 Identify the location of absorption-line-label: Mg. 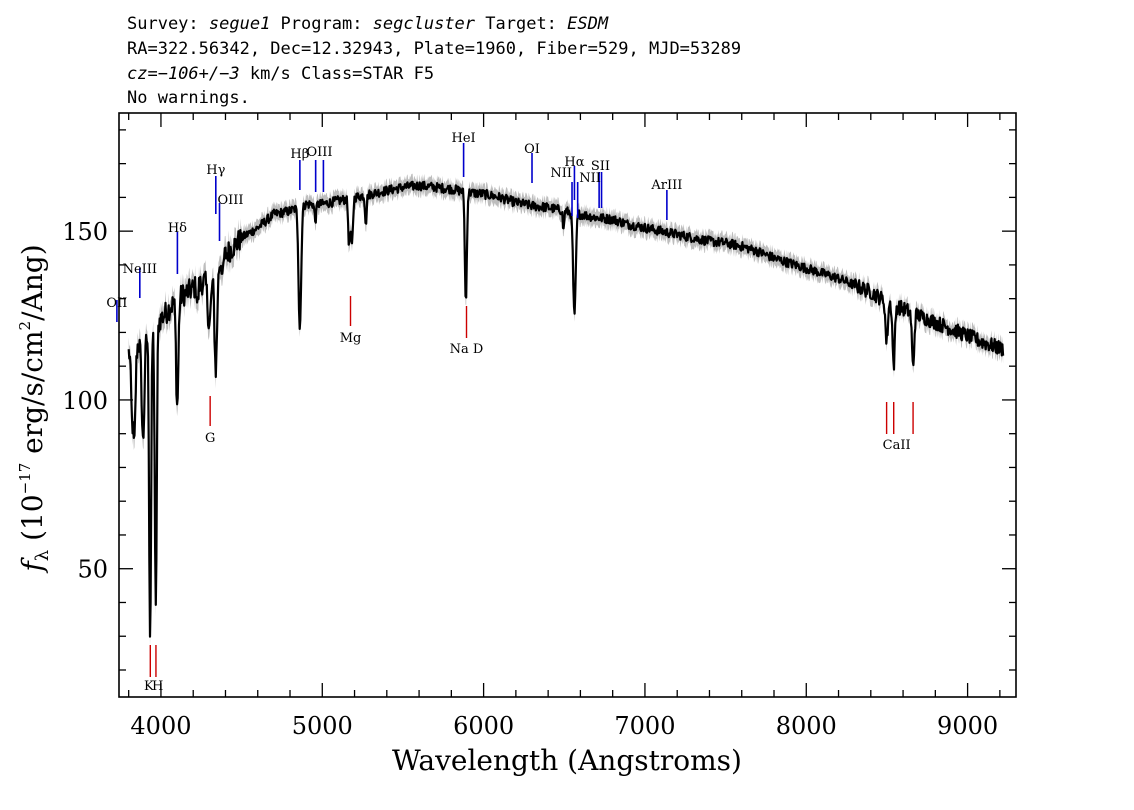
(351, 338).